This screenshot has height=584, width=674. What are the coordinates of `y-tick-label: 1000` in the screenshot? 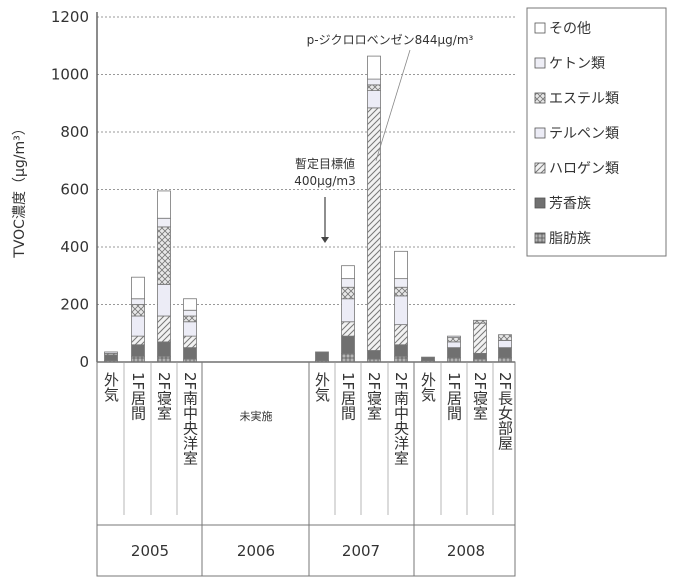 It's located at (70, 75).